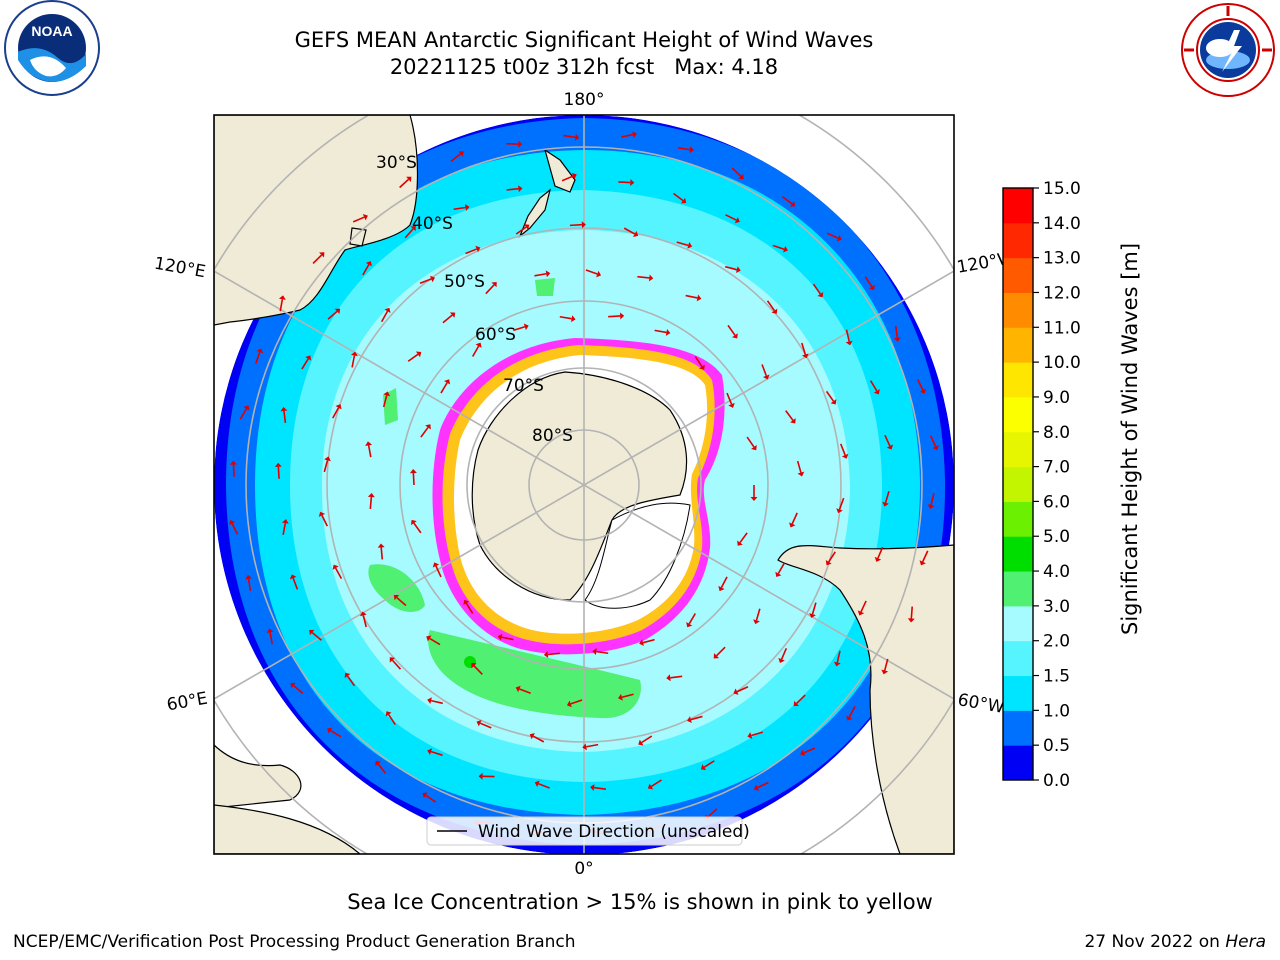  I want to click on colorbar-tick-label: 3.0, so click(1056, 607).